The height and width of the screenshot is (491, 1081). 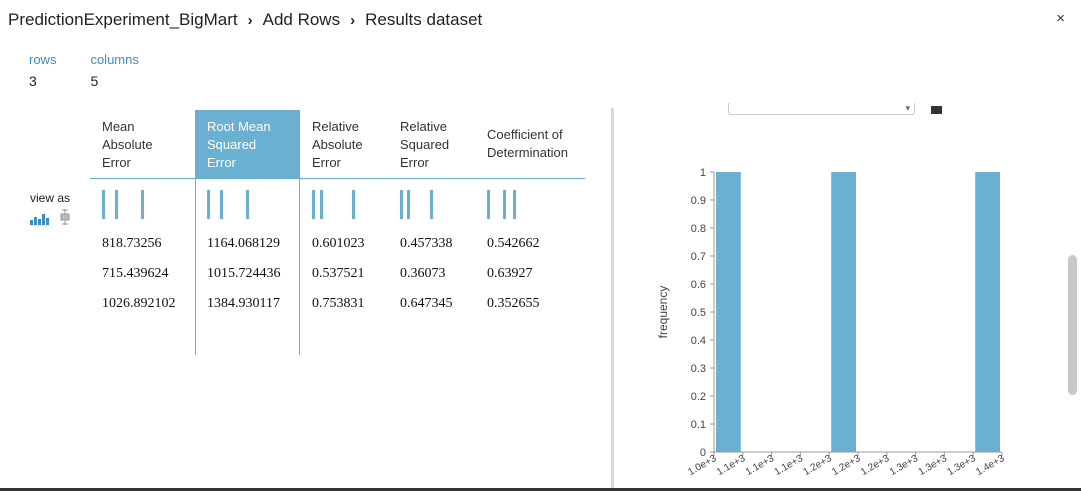 I want to click on y-tick-label: 0.6, so click(x=698, y=285).